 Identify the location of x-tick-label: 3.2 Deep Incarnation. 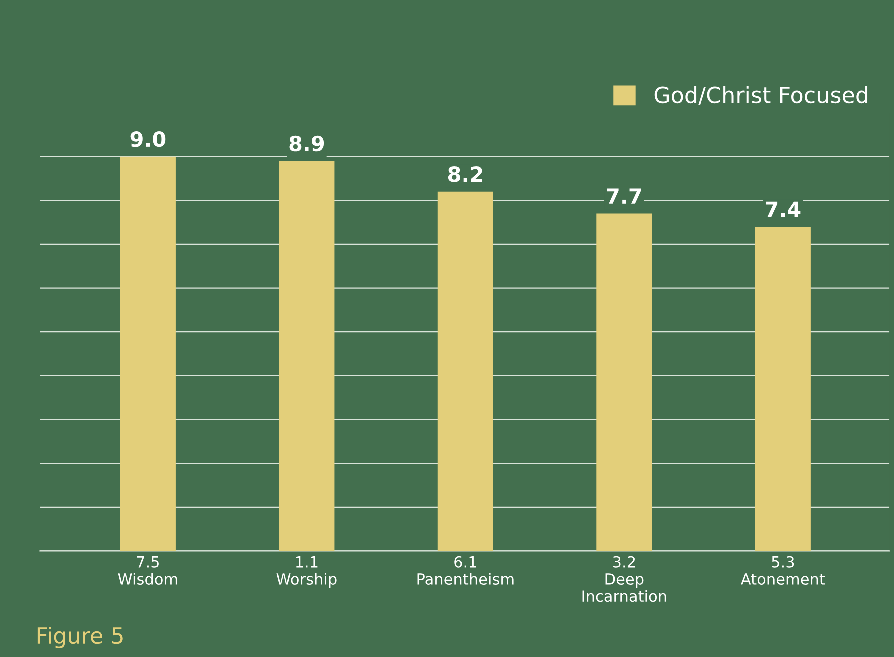
(624, 579).